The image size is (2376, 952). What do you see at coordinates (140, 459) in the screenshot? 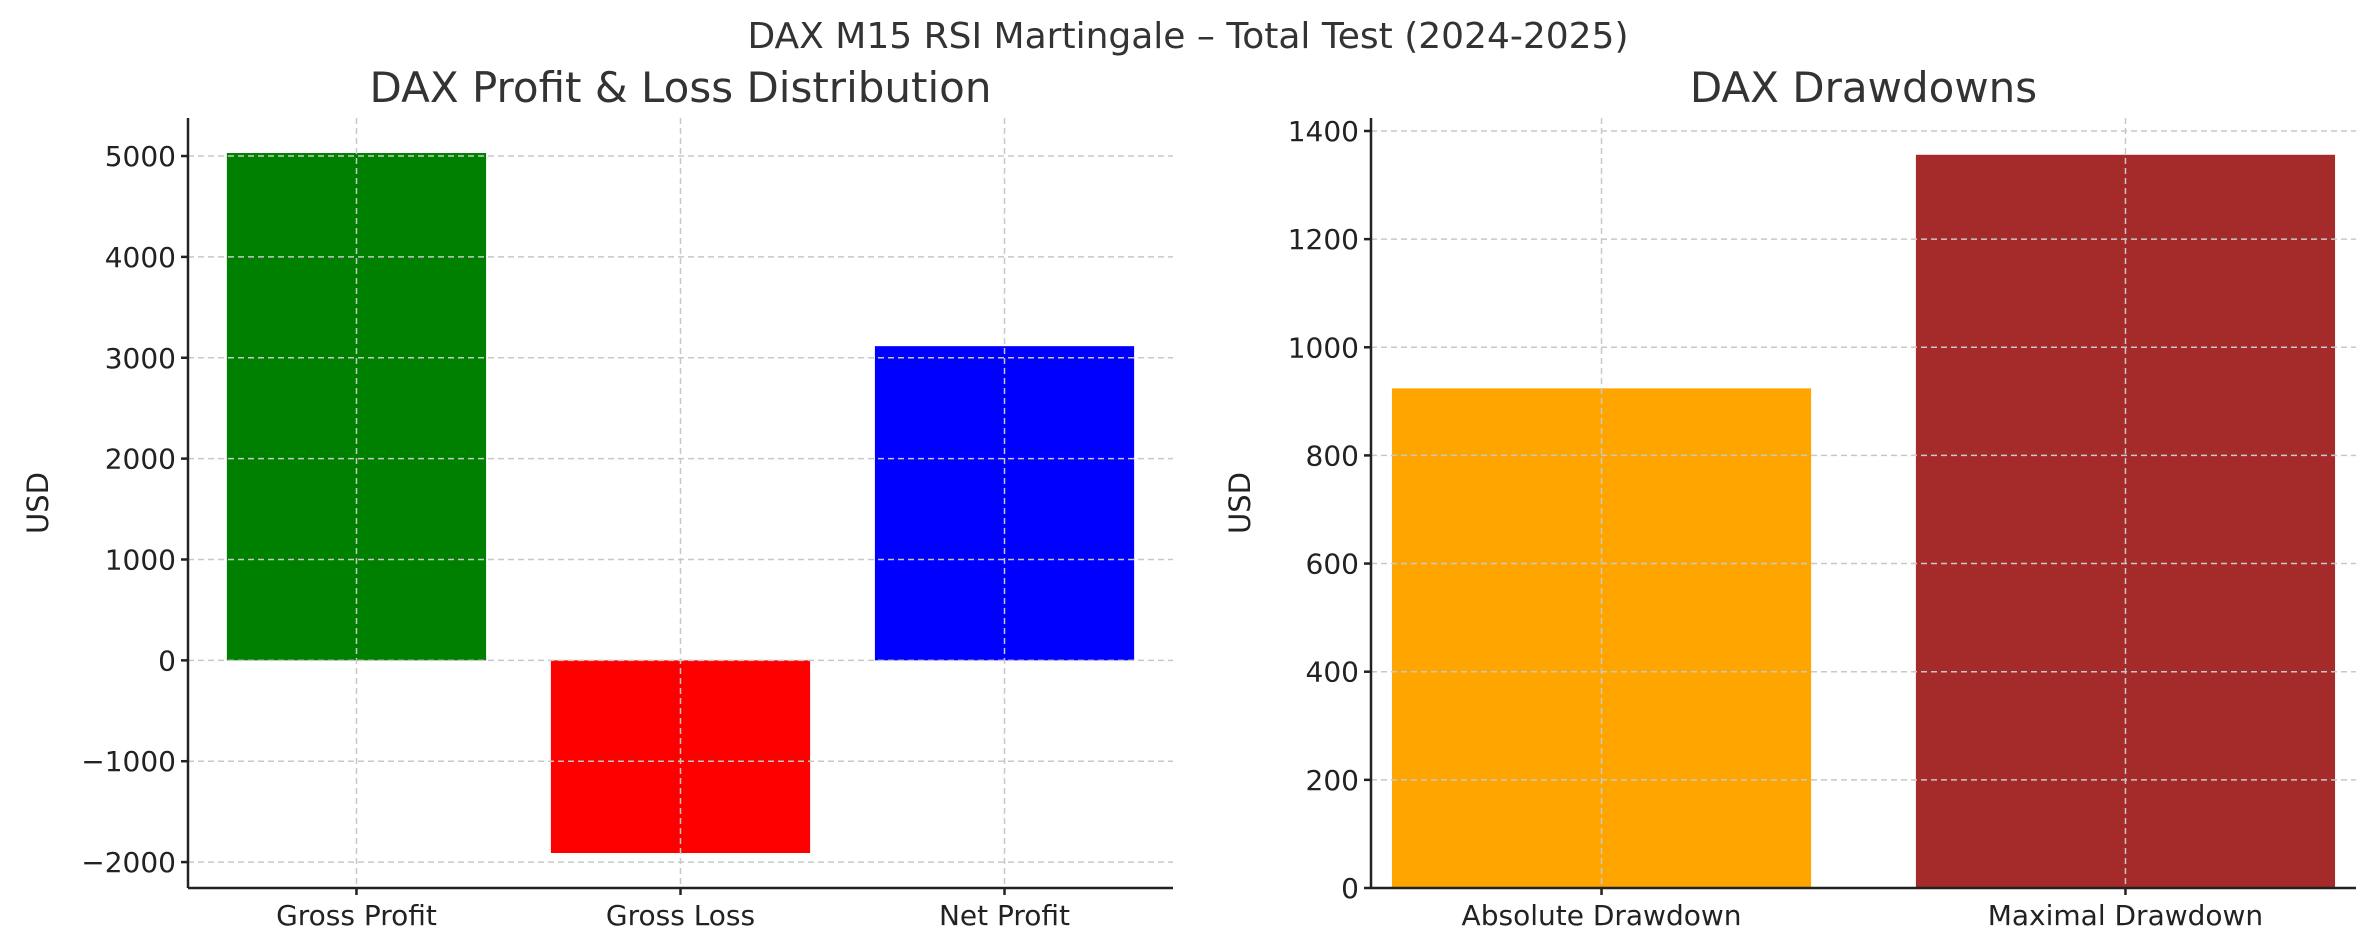
I see `y-tick-label: 2000` at bounding box center [140, 459].